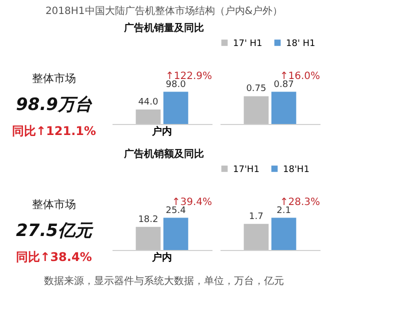 The height and width of the screenshot is (320, 400). I want to click on text: ↑39.4%, so click(192, 202).